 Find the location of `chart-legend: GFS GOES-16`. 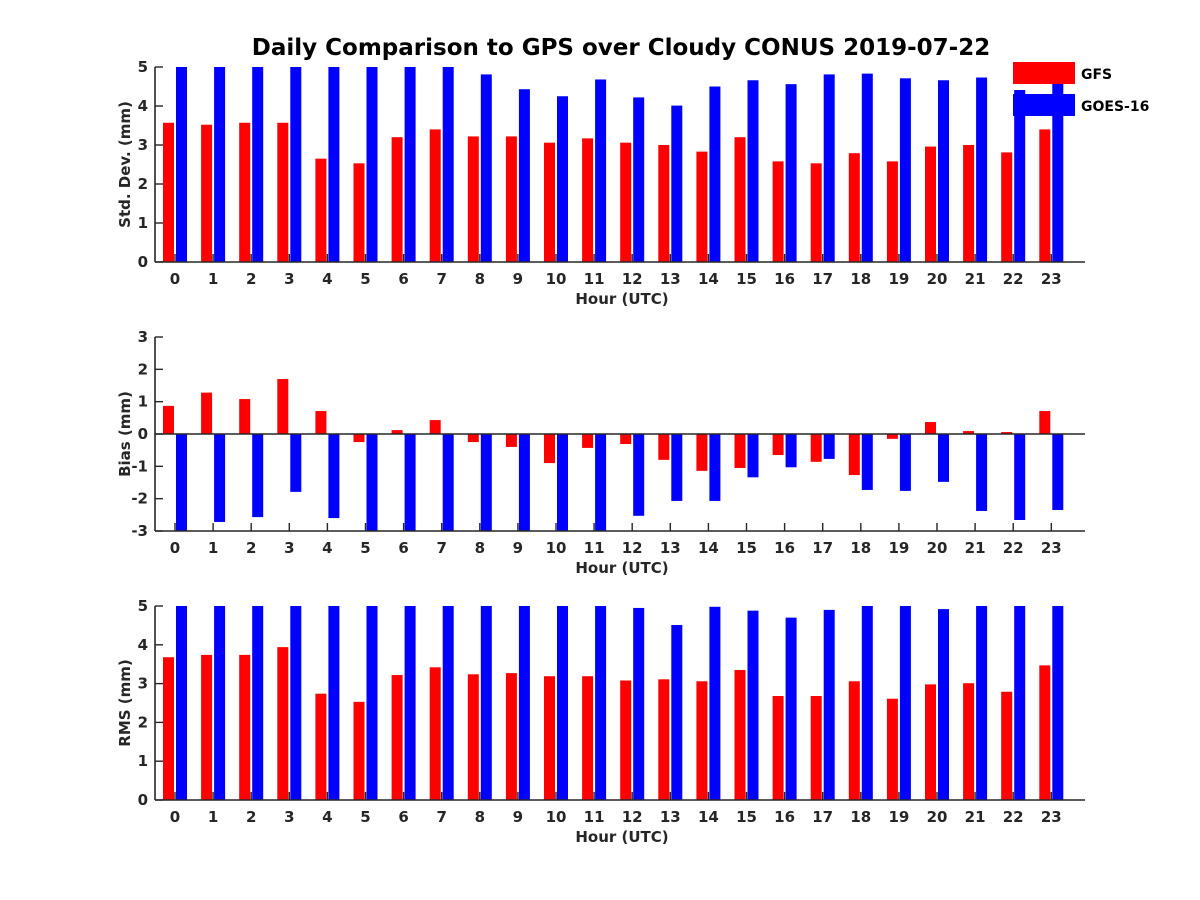

chart-legend: GFS GOES-16 is located at coordinates (1081, 89).